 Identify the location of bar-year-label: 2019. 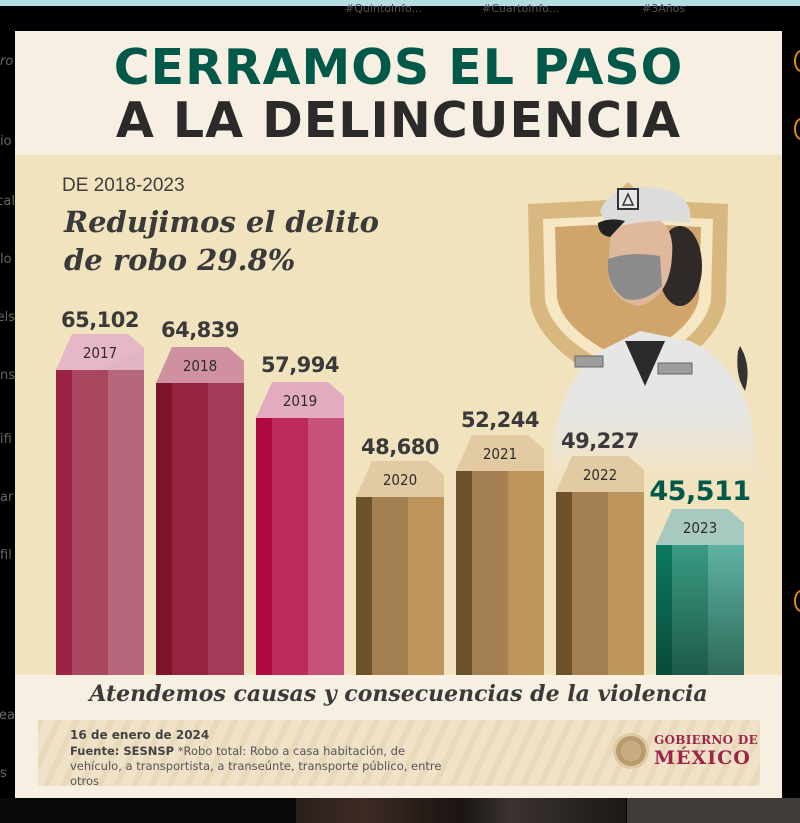
(300, 401).